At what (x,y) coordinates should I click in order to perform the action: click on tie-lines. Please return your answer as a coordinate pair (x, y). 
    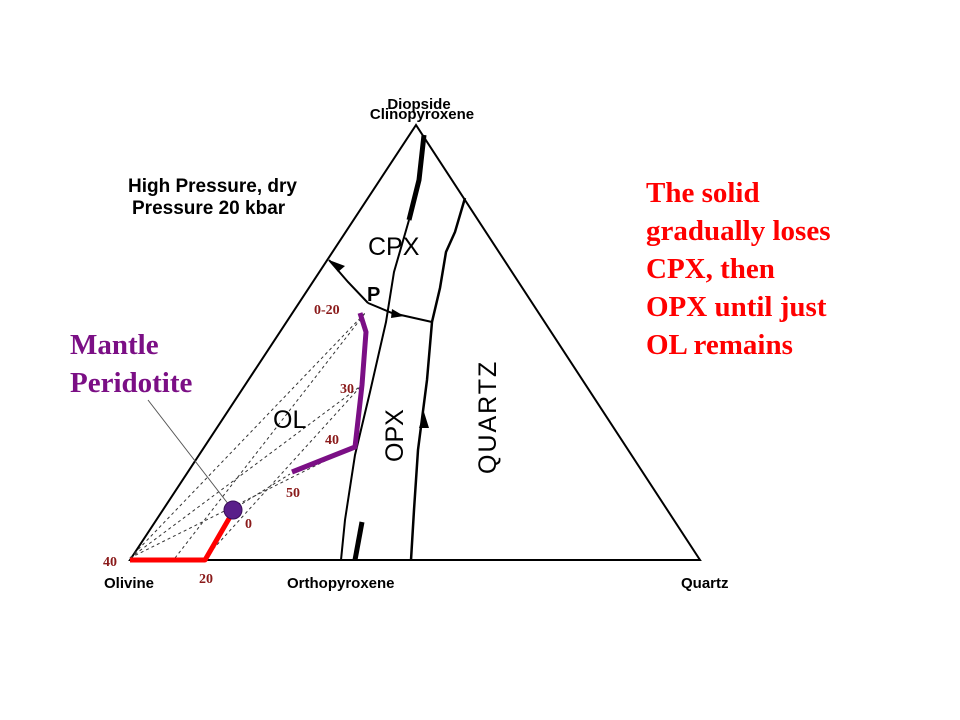
    Looking at the image, I should click on (248, 435).